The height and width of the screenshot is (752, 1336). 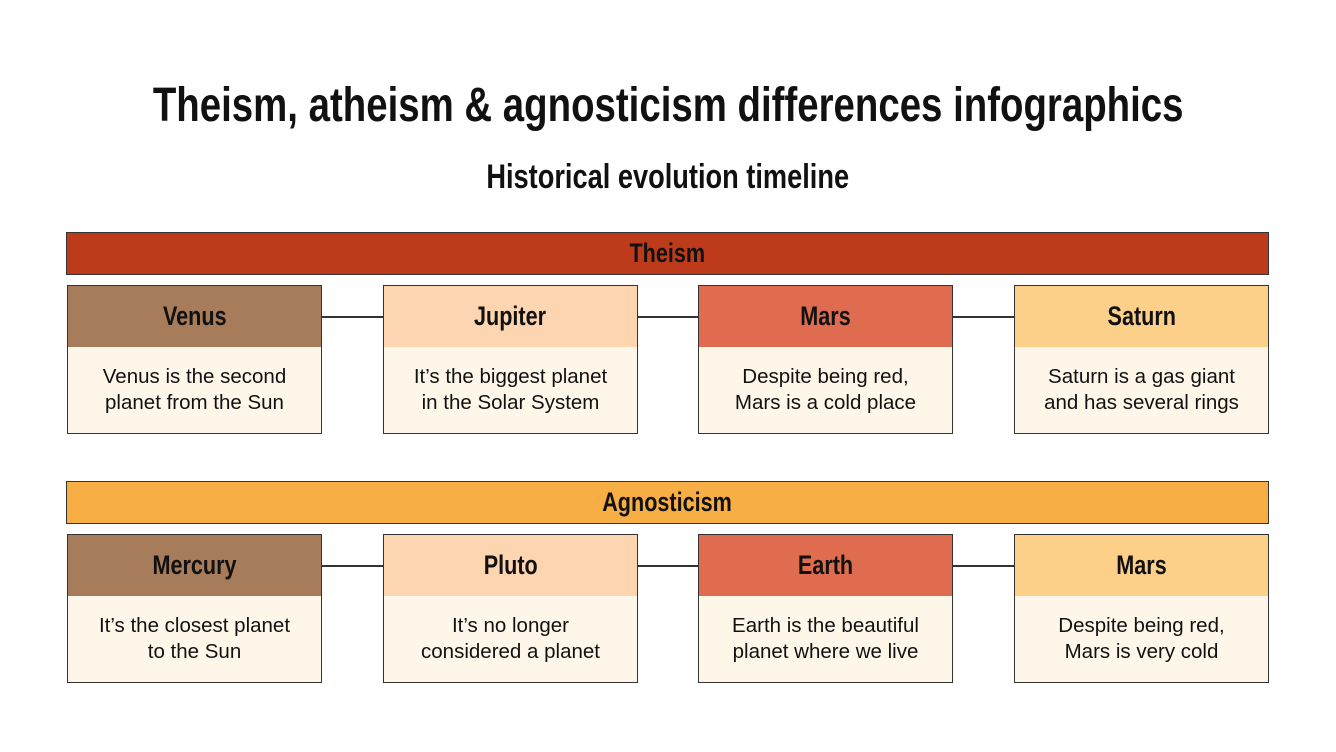 What do you see at coordinates (825, 625) in the screenshot?
I see `card-text-line: Earth is the beautiful` at bounding box center [825, 625].